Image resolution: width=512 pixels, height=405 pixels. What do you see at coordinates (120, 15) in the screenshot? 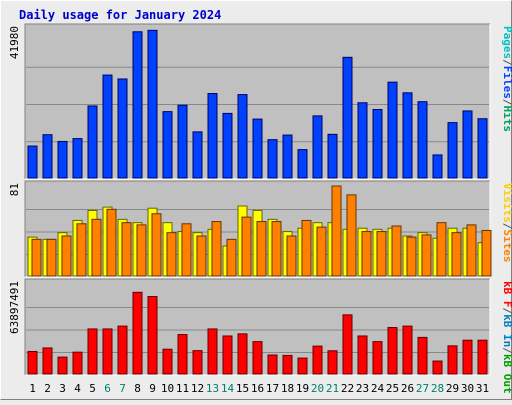
I see `chart-title: Daily usage for January 2024` at bounding box center [120, 15].